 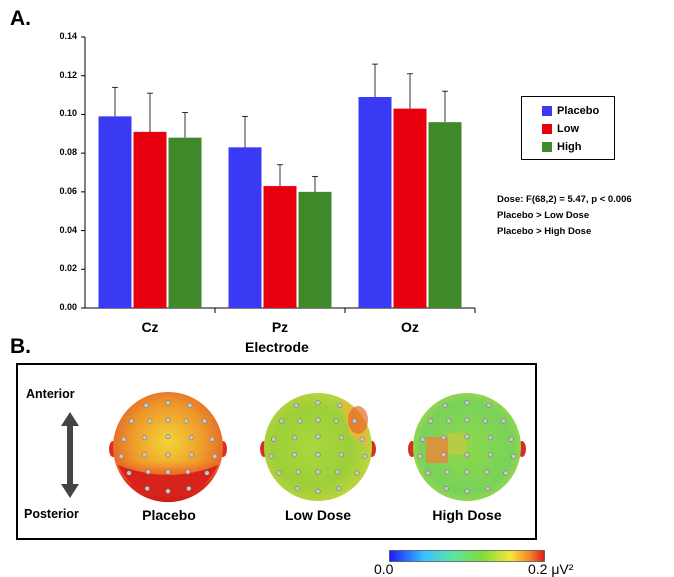 I want to click on bar-placebo-oz, so click(x=375, y=202).